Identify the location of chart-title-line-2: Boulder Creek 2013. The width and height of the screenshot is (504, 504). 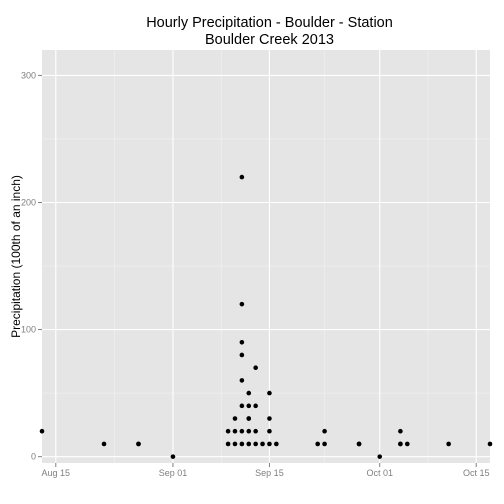
(269, 40).